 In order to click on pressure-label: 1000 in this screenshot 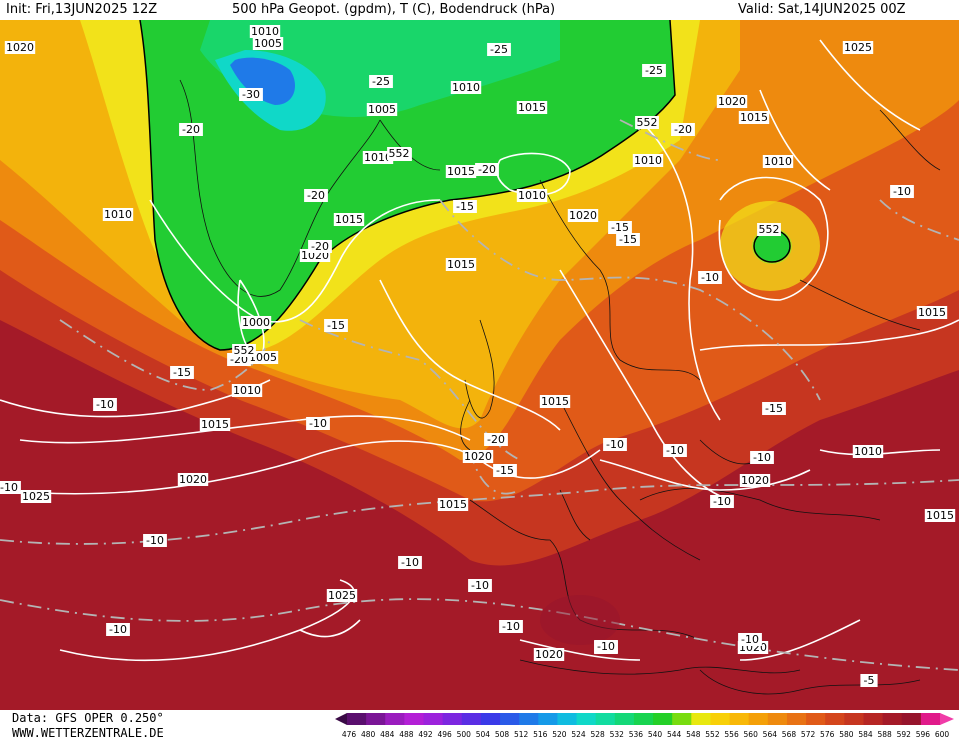, I will do `click(256, 322)`.